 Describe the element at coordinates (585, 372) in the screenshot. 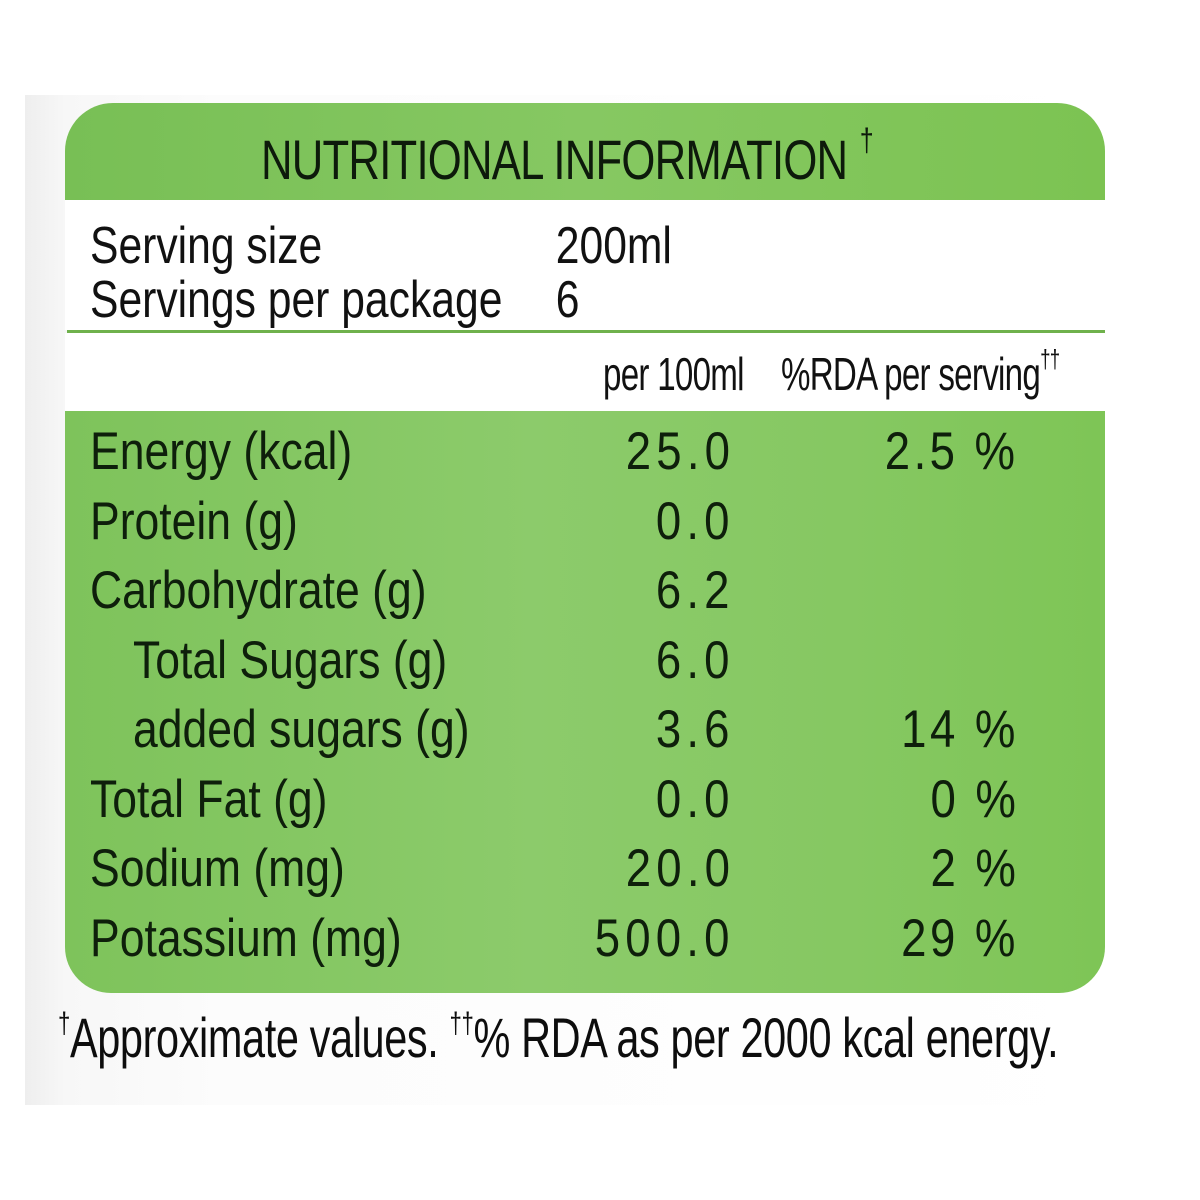

I see `column-headers: per 100ml %RDA per serving††` at that location.